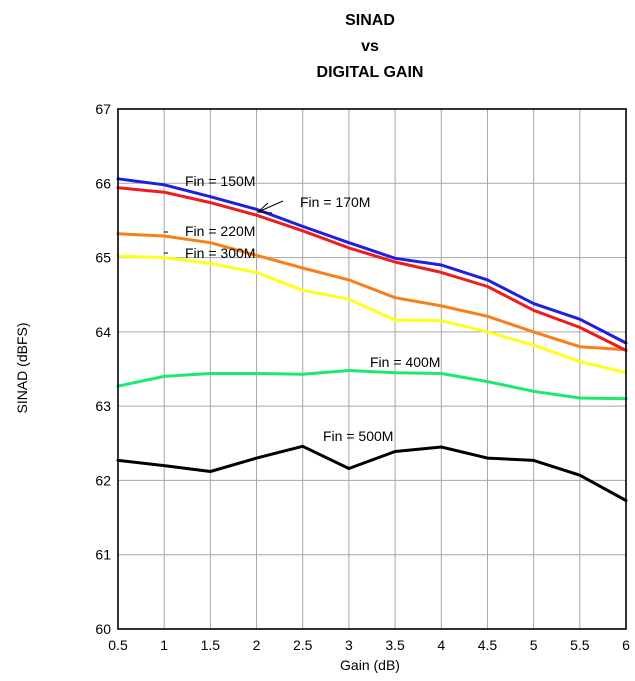 The image size is (635, 681). What do you see at coordinates (118, 645) in the screenshot?
I see `x-tick-label: 0.5` at bounding box center [118, 645].